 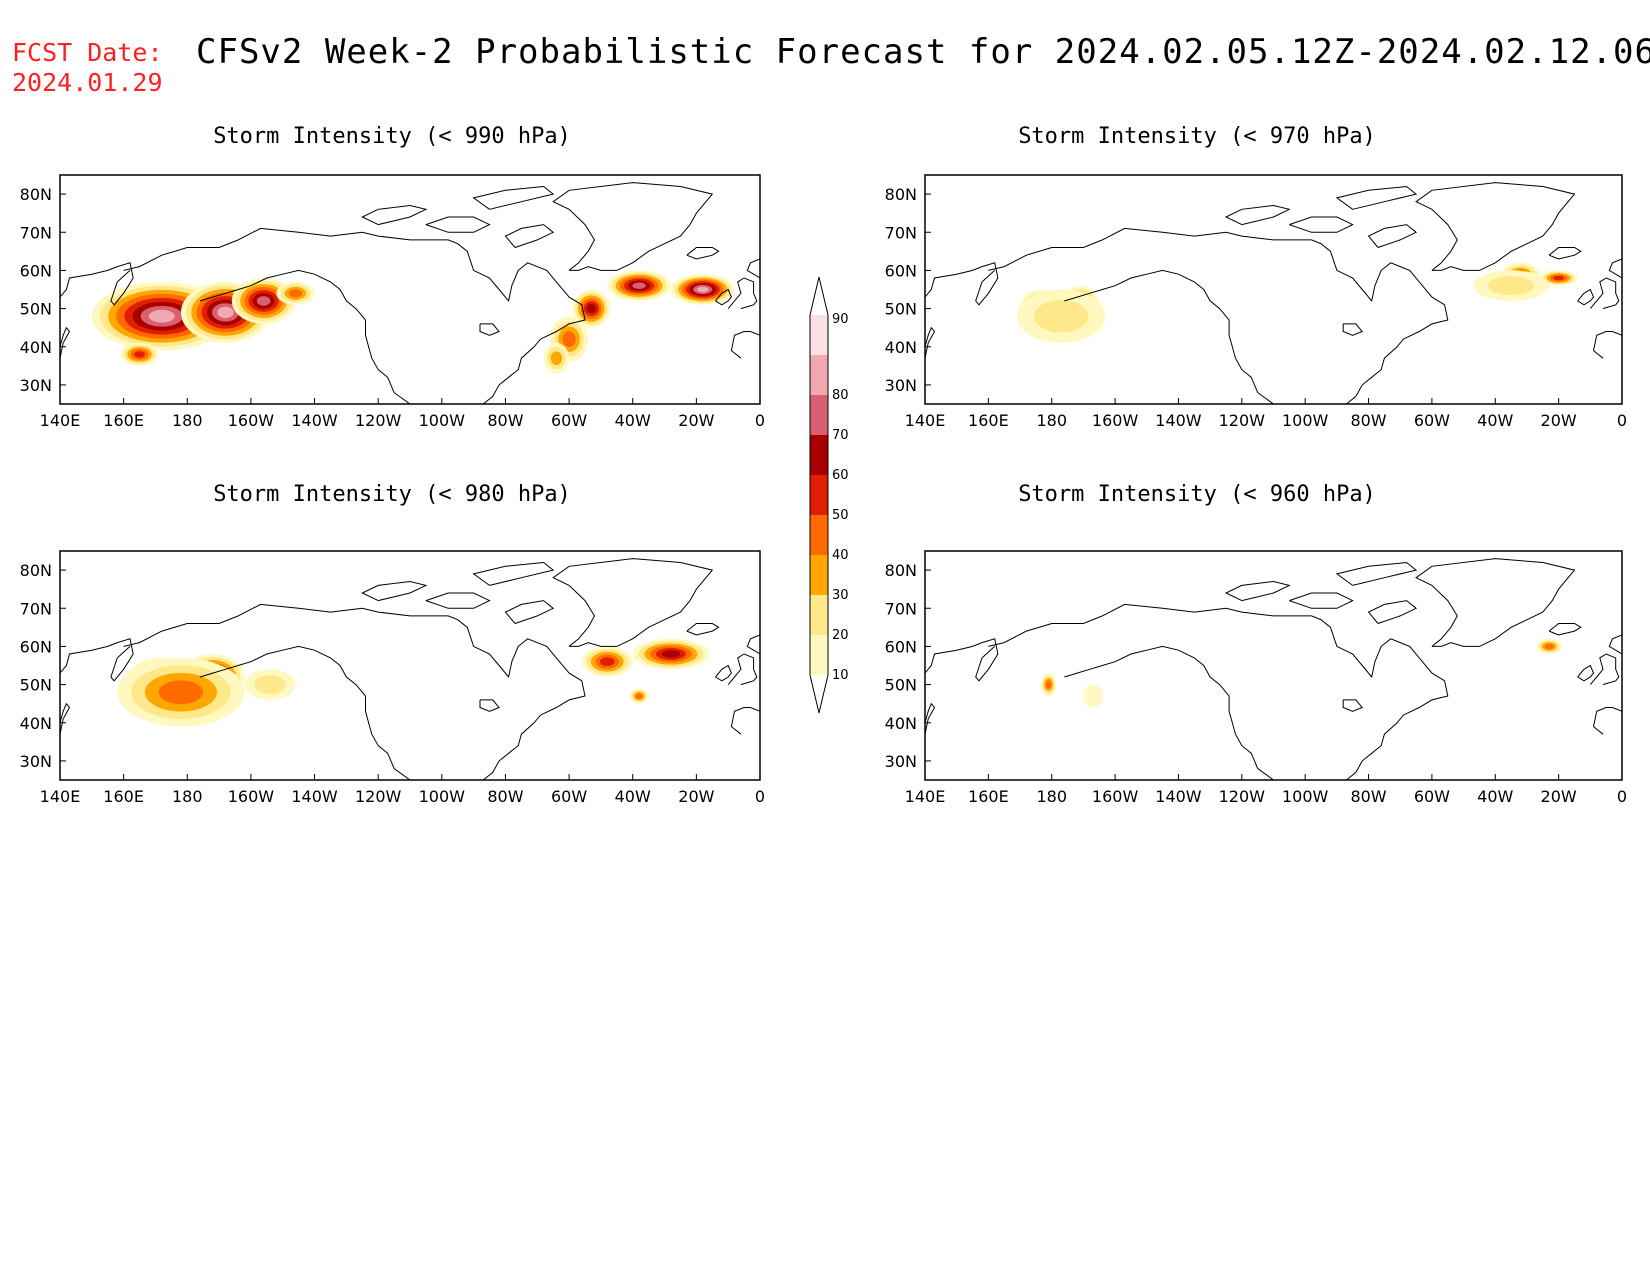 What do you see at coordinates (1559, 420) in the screenshot?
I see `lon-tick-label: 20W` at bounding box center [1559, 420].